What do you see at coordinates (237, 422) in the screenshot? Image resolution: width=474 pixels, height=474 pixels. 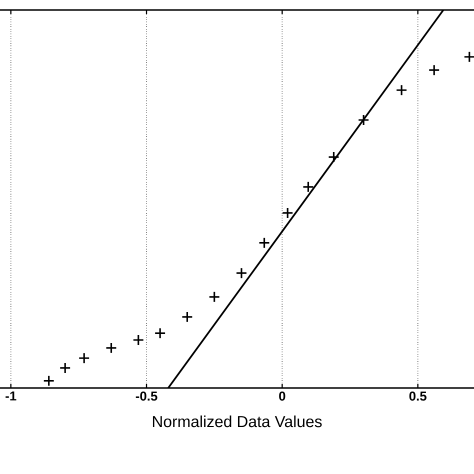 I see `x-axis-title: Normalized Data Values` at bounding box center [237, 422].